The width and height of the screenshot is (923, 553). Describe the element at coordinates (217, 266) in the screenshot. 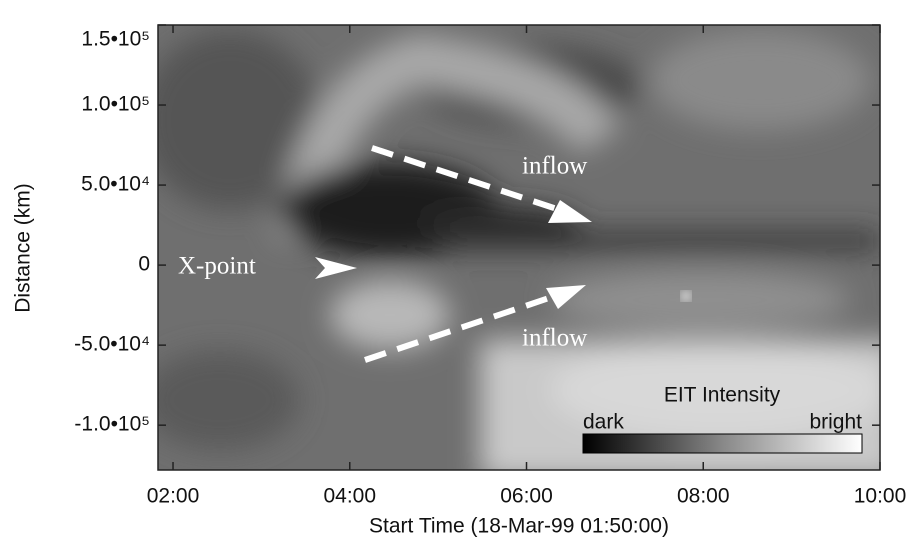

I see `annotation: X-point` at that location.